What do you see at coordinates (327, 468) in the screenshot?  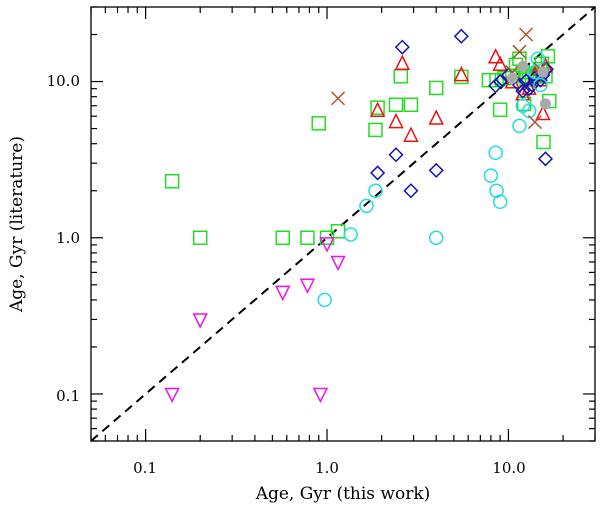 I see `x-tick-label-1.0: 1.0` at bounding box center [327, 468].